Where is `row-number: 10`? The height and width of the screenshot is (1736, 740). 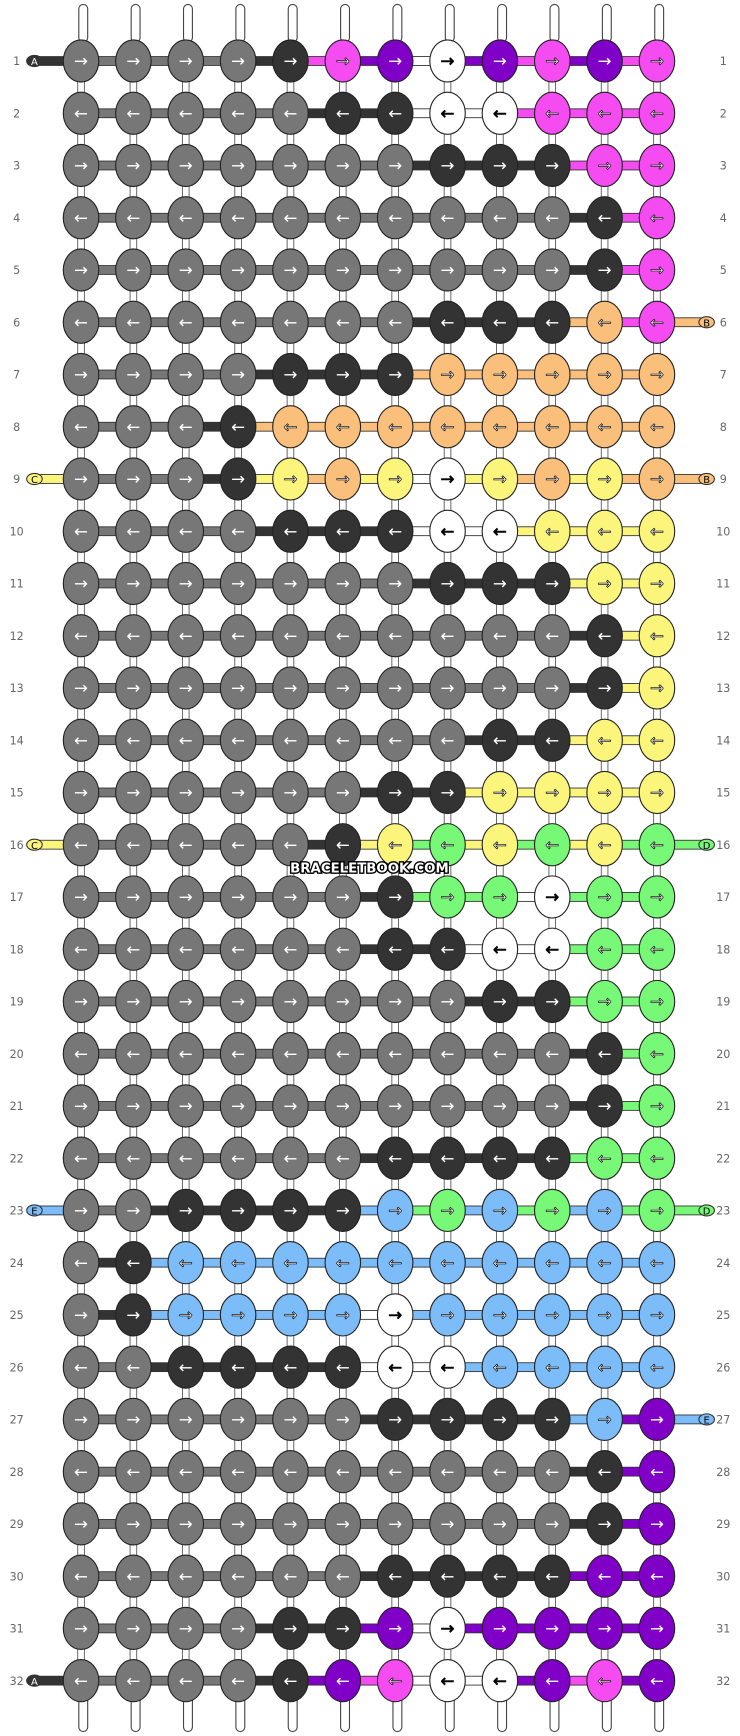
row-number: 10 is located at coordinates (723, 531).